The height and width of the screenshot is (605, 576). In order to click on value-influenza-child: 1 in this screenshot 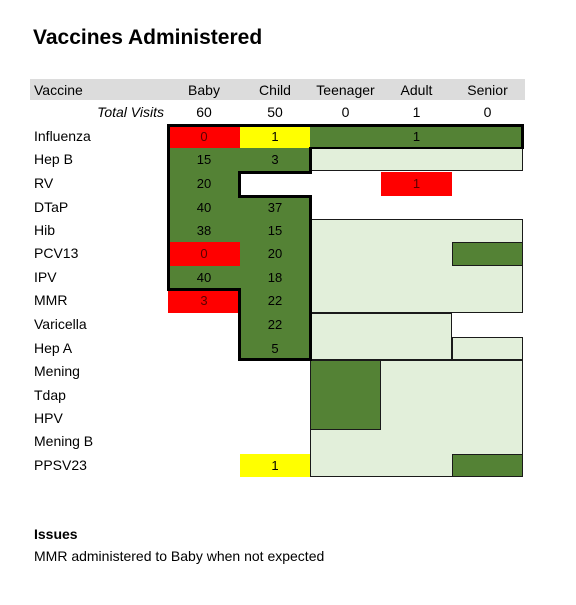, I will do `click(275, 136)`.